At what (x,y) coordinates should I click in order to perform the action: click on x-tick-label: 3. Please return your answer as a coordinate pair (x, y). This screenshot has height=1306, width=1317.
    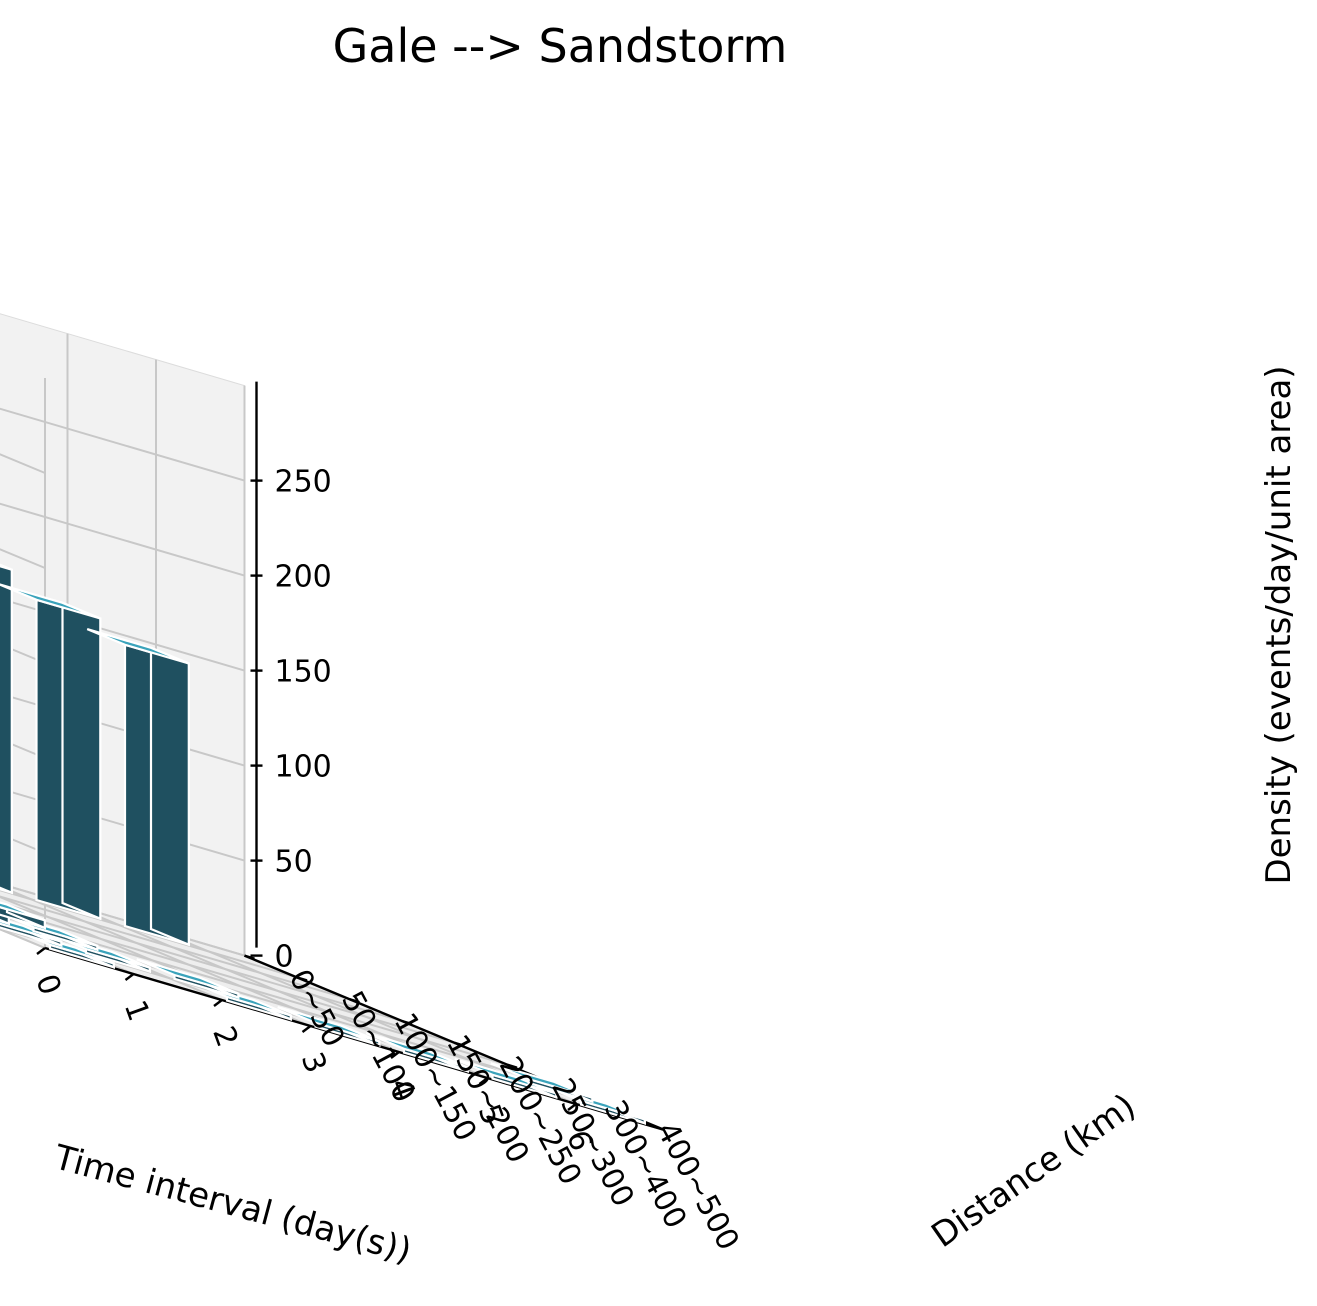
    Looking at the image, I should click on (313, 1063).